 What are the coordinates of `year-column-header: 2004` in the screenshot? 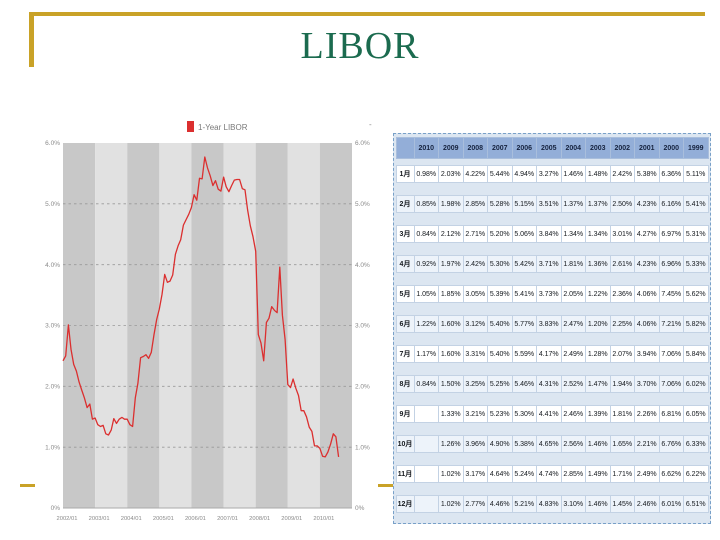 It's located at (573, 148).